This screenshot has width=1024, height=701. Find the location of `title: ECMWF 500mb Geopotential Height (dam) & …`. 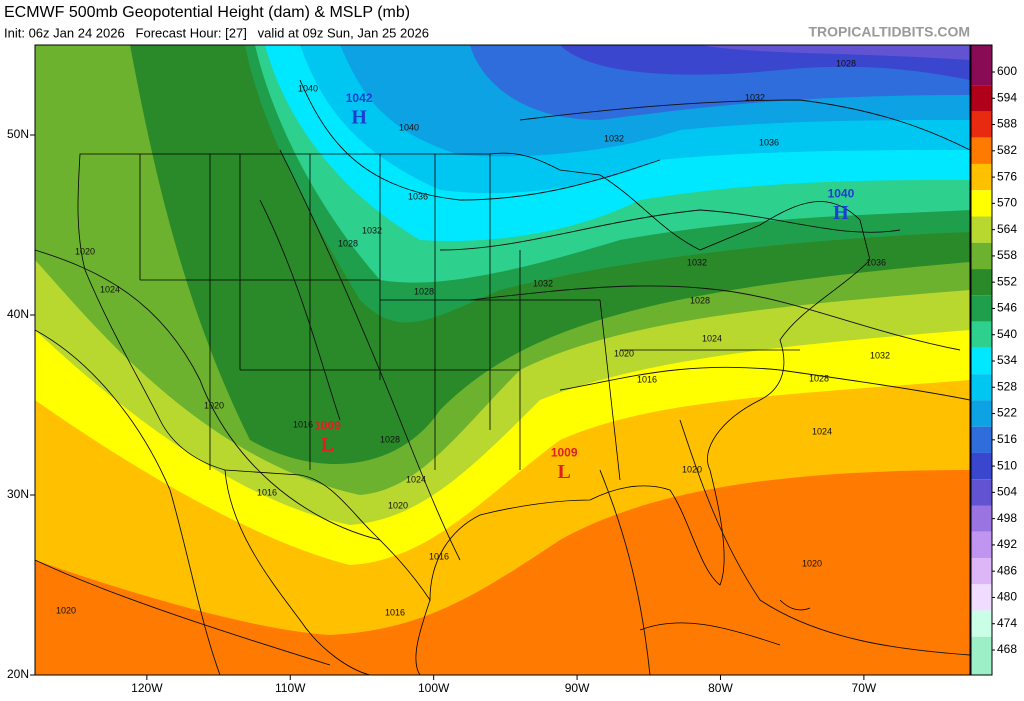

title: ECMWF 500mb Geopotential Height (dam) & … is located at coordinates (207, 12).